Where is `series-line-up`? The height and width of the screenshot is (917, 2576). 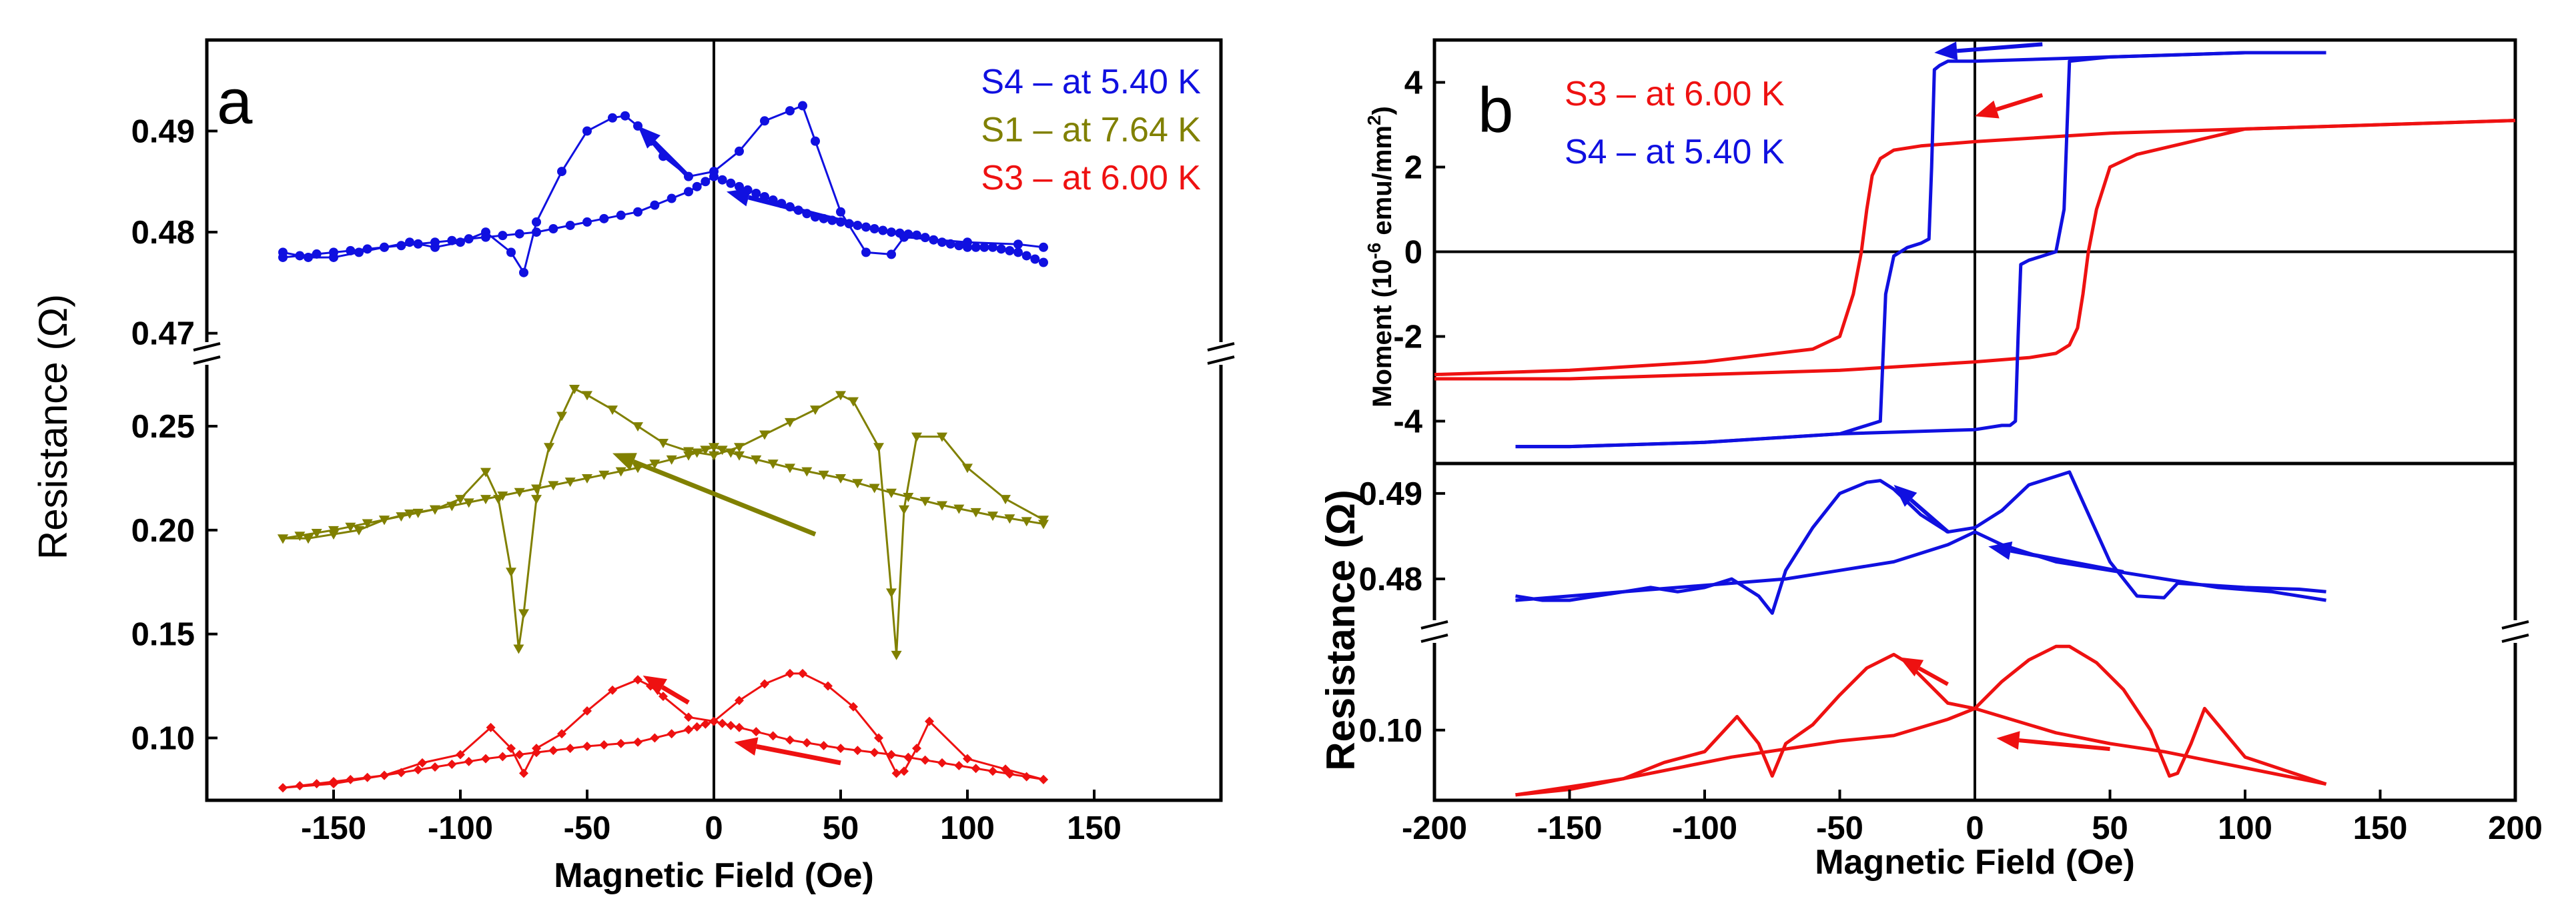
series-line-up is located at coordinates (1920, 566).